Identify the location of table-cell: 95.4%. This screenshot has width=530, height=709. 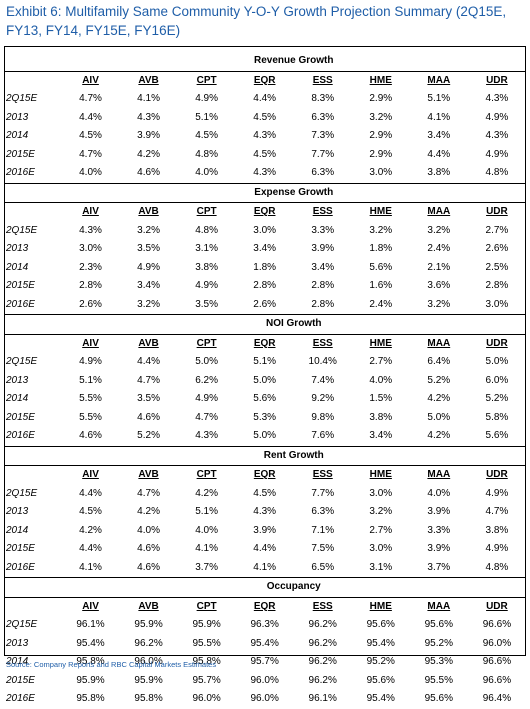
(380, 643).